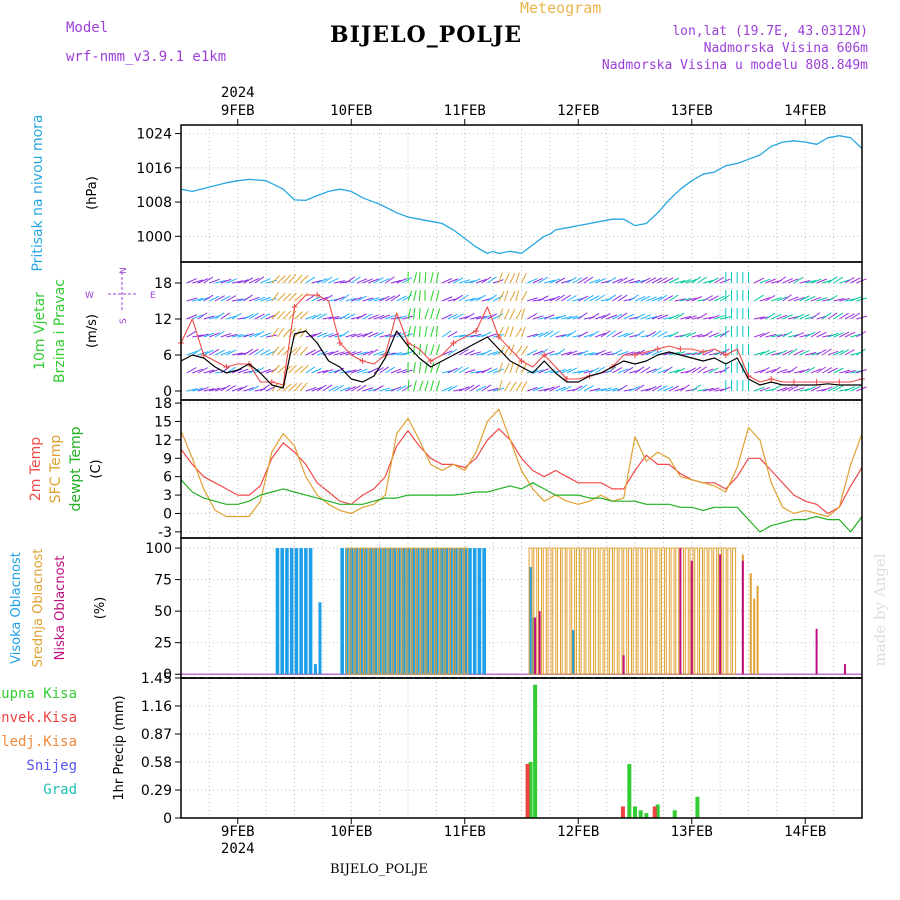 Image resolution: width=900 pixels, height=900 pixels. Describe the element at coordinates (40, 331) in the screenshot. I see `wind-label-1: 10m Vjetar` at that location.